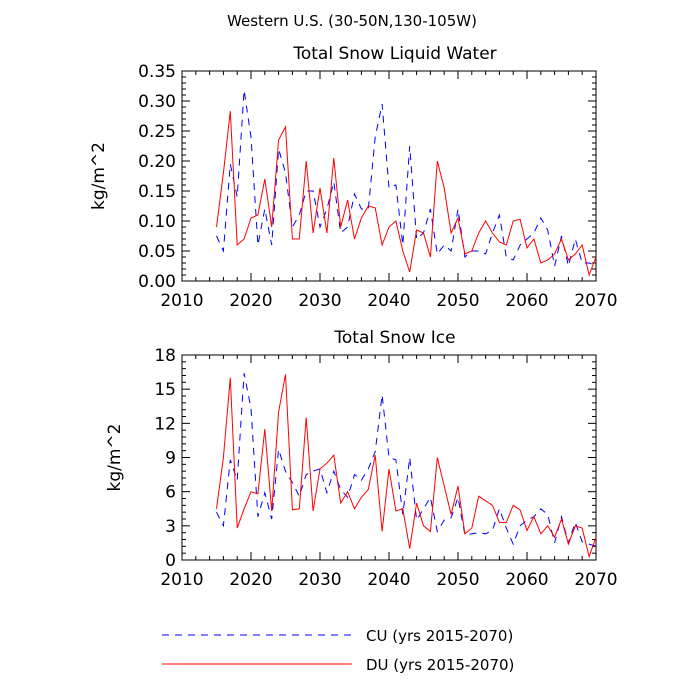 The width and height of the screenshot is (700, 700). Describe the element at coordinates (157, 162) in the screenshot. I see `y-tick-label: 0.20` at that location.